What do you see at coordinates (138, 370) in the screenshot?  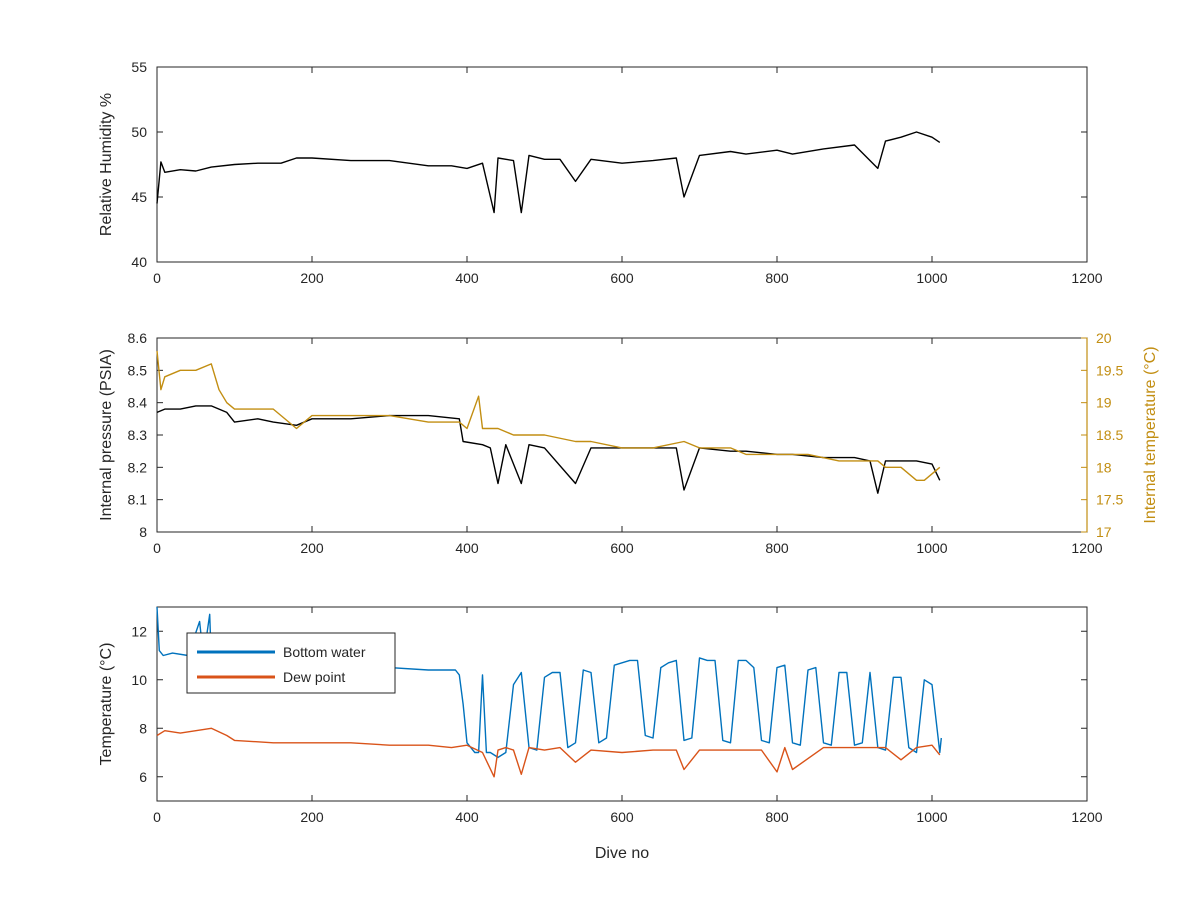 I see `y-tick-label: 8.5` at bounding box center [138, 370].